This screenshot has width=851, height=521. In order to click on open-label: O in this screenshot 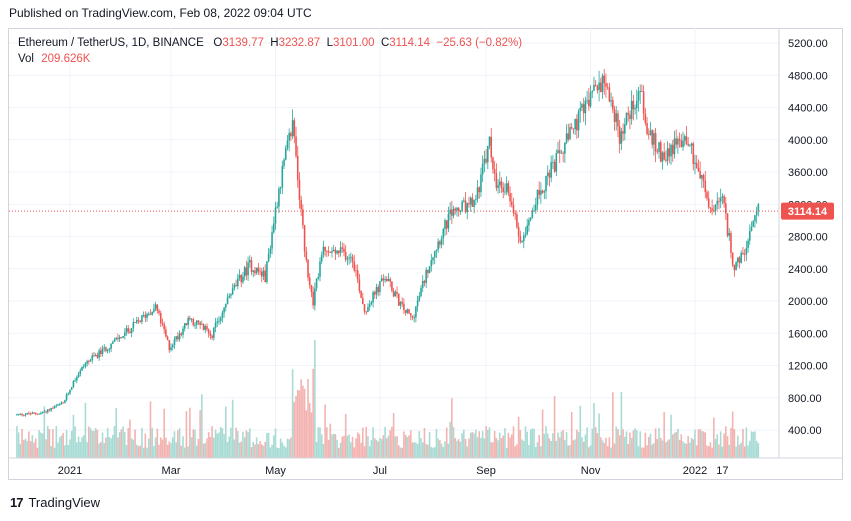, I will do `click(218, 43)`.